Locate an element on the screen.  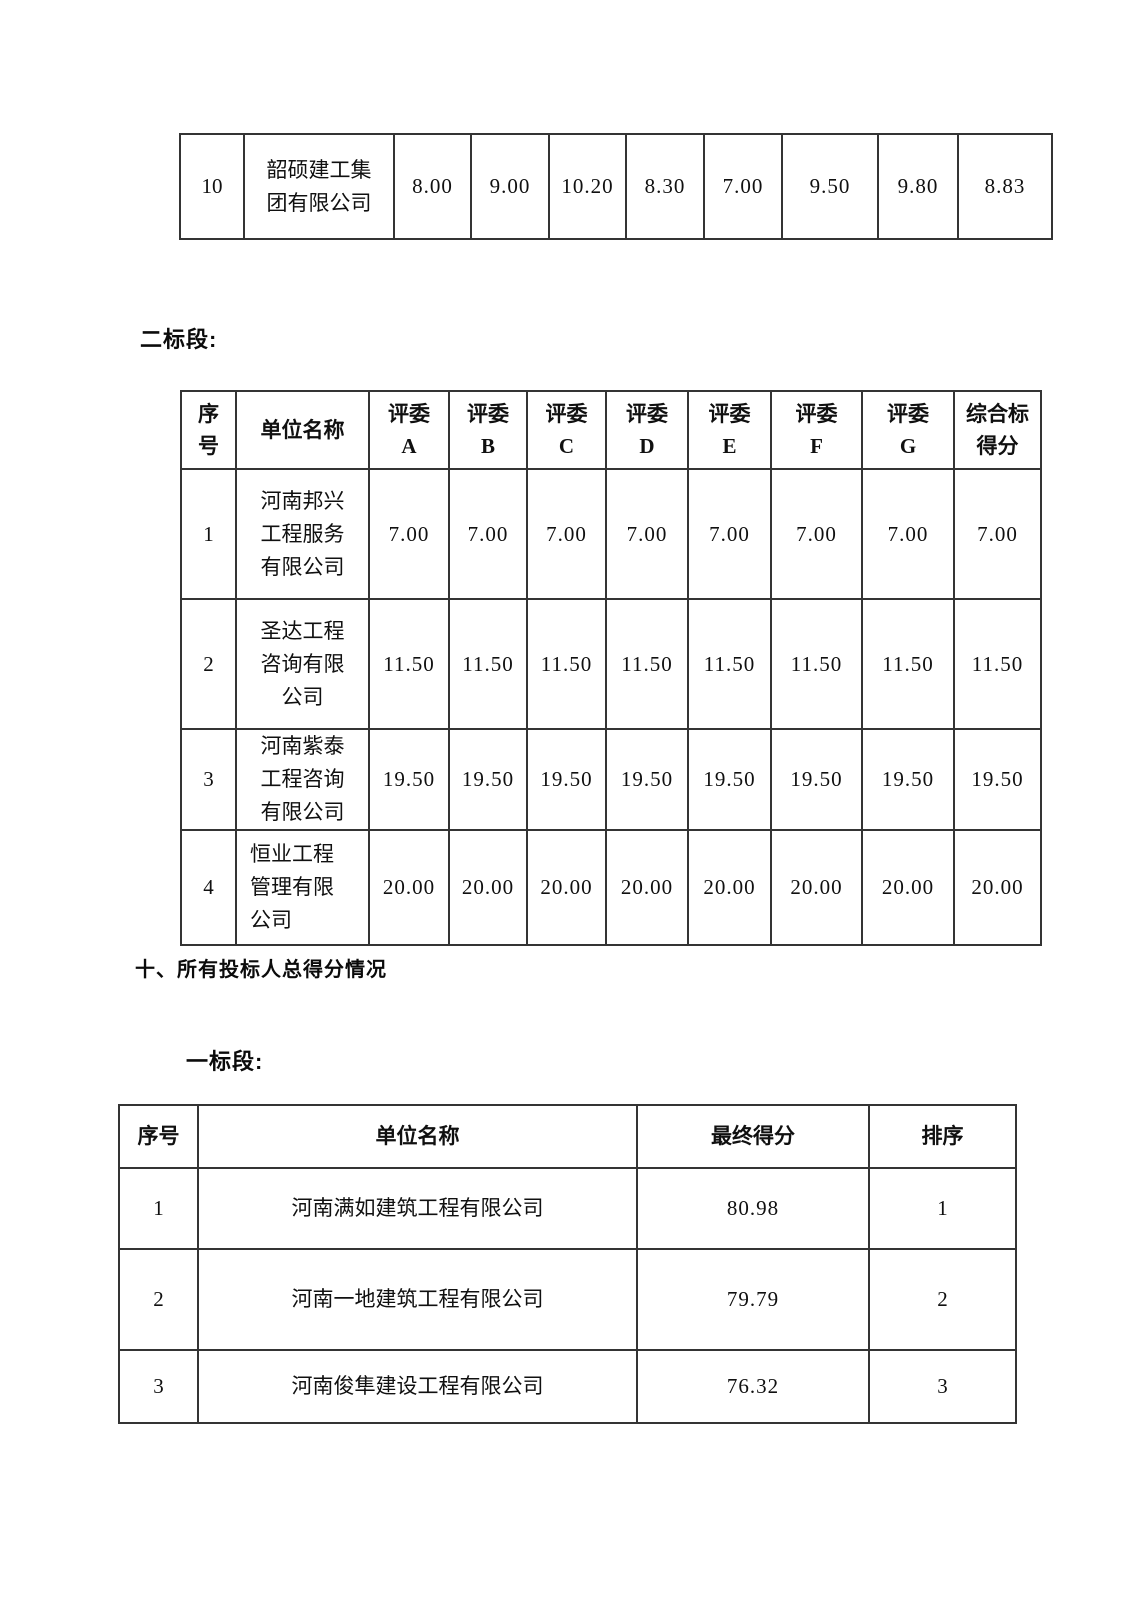
composite-score-cell: 19.50 is located at coordinates (997, 779).